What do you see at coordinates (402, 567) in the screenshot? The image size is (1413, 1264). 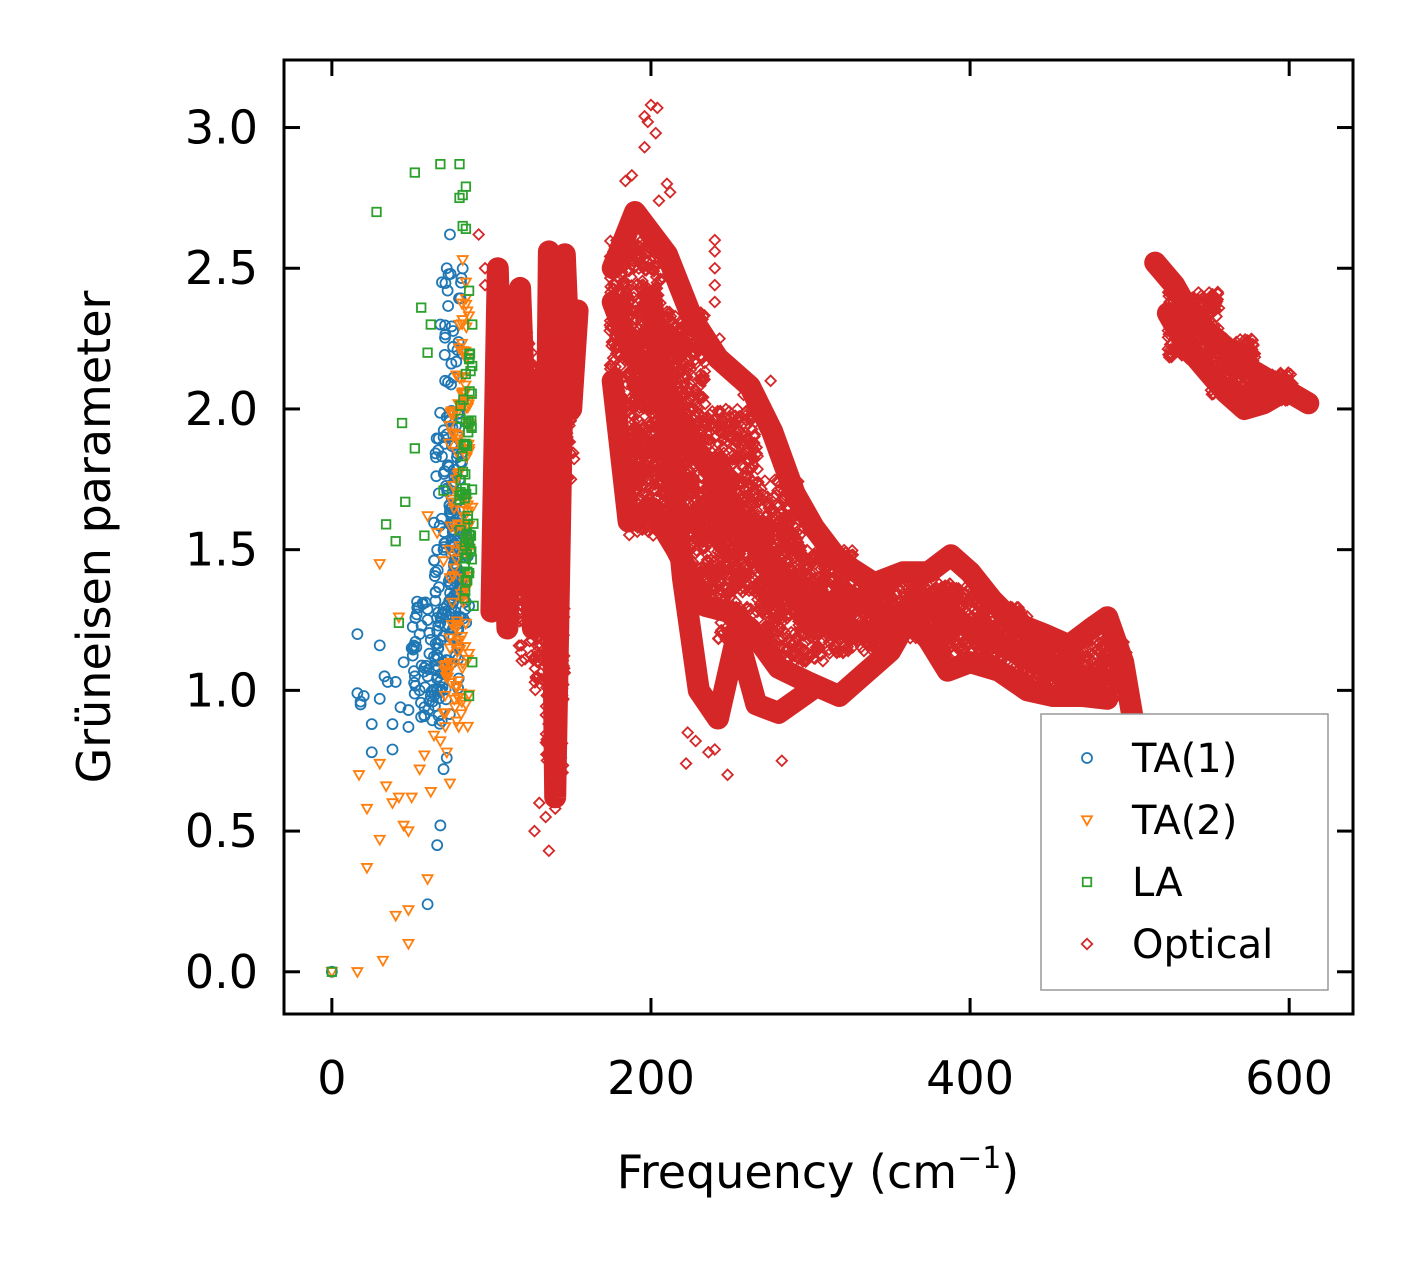 I see `series-LA` at bounding box center [402, 567].